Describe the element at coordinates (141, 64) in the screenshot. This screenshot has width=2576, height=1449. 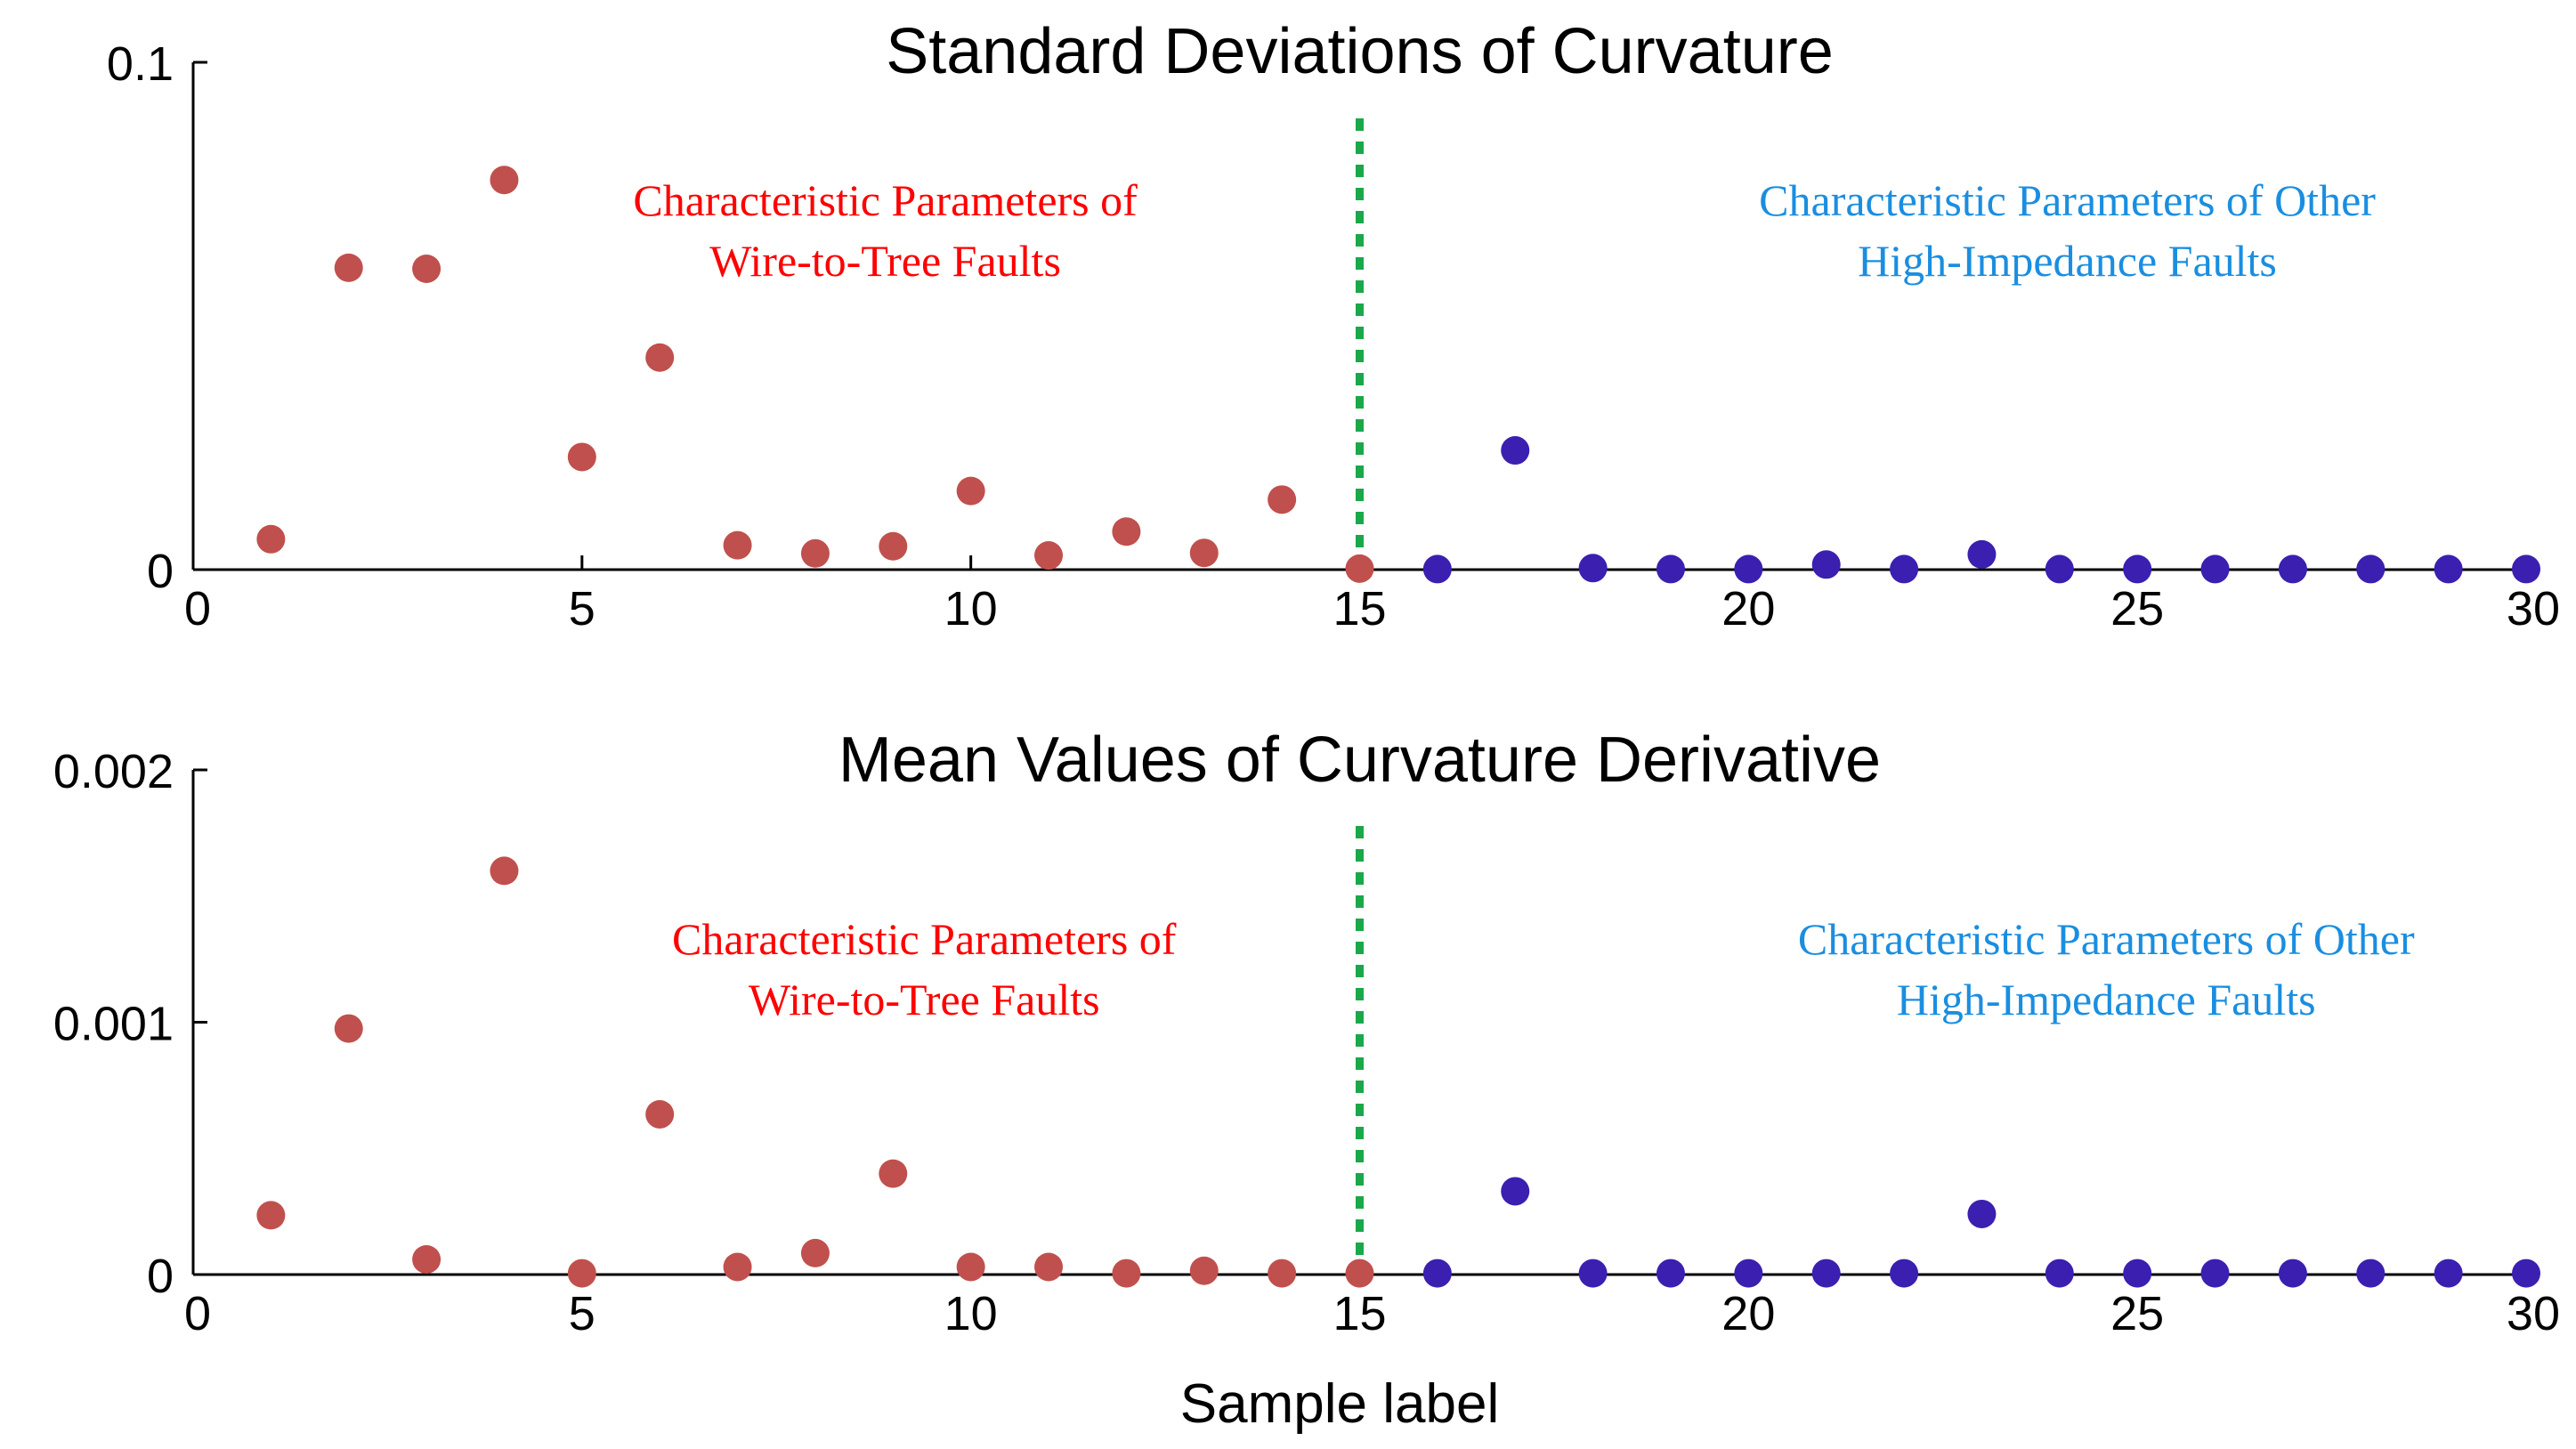
I see `y-tick-label: 0.1` at that location.